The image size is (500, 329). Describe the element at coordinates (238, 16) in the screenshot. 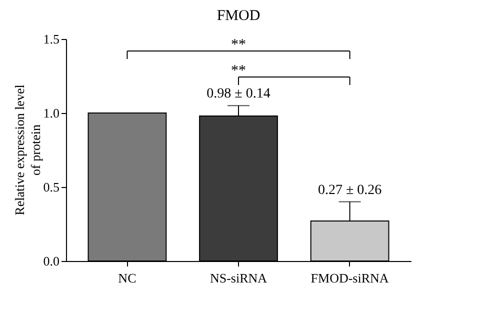

I see `chart-title: FMOD` at that location.